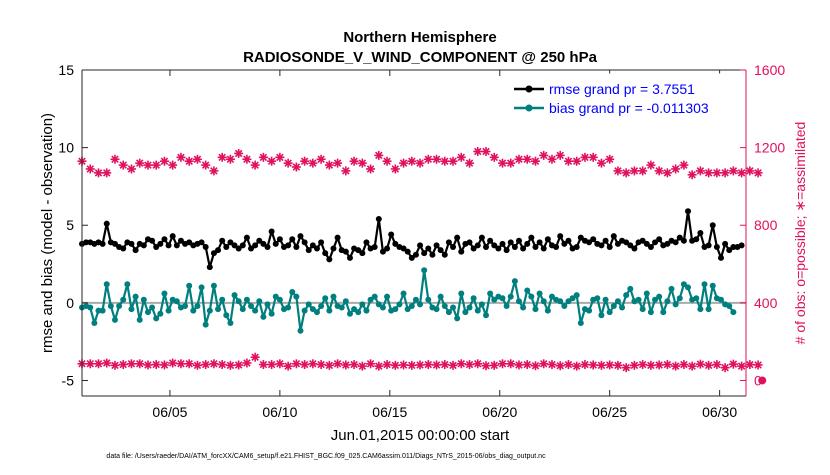  I want to click on legend-label-bias: bias grand pr = -0.011303, so click(629, 108).